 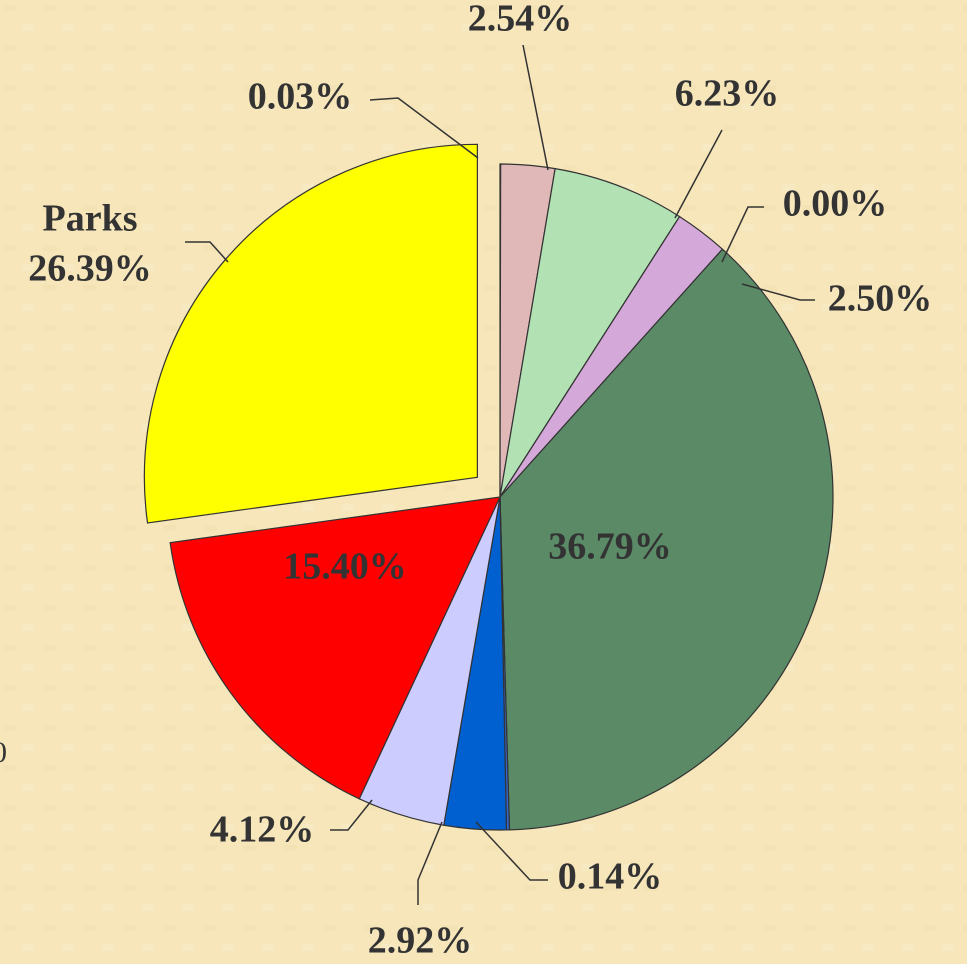 I want to click on data-label: 0.03%, so click(x=300, y=97).